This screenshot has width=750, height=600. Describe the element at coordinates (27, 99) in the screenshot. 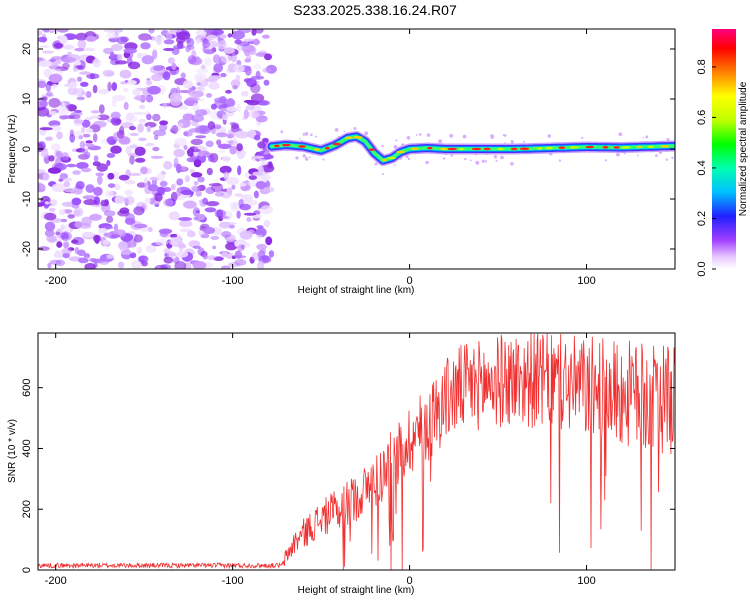

I see `y-tick-label: 10` at that location.